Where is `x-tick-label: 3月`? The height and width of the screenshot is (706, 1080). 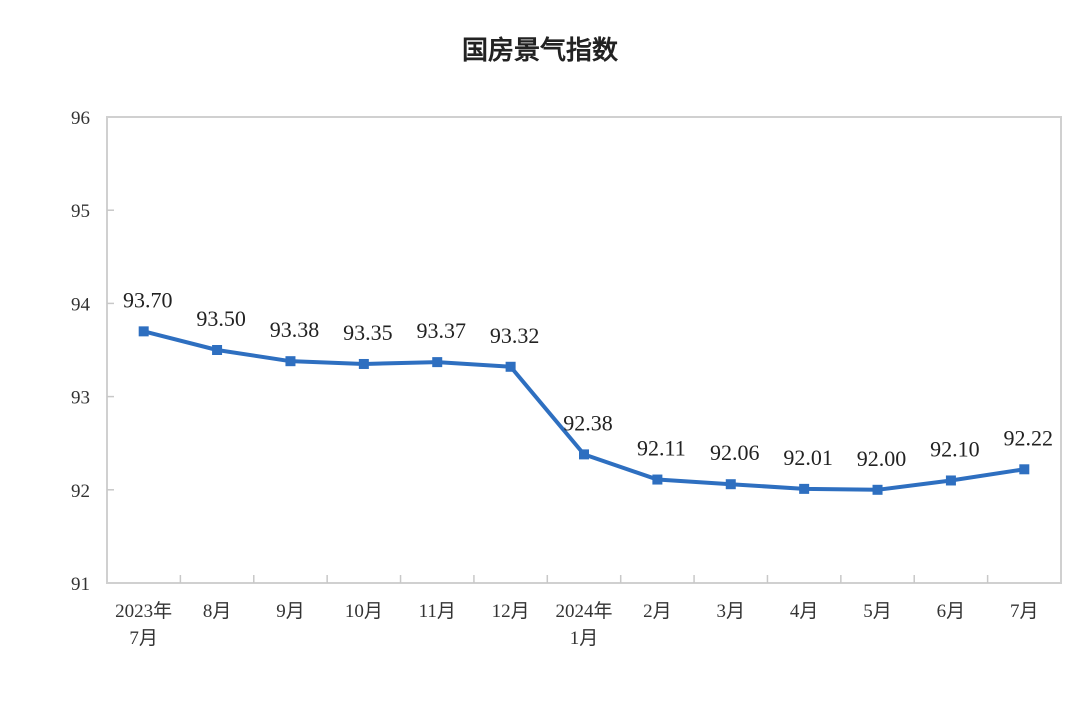
x-tick-label: 3月 is located at coordinates (731, 611).